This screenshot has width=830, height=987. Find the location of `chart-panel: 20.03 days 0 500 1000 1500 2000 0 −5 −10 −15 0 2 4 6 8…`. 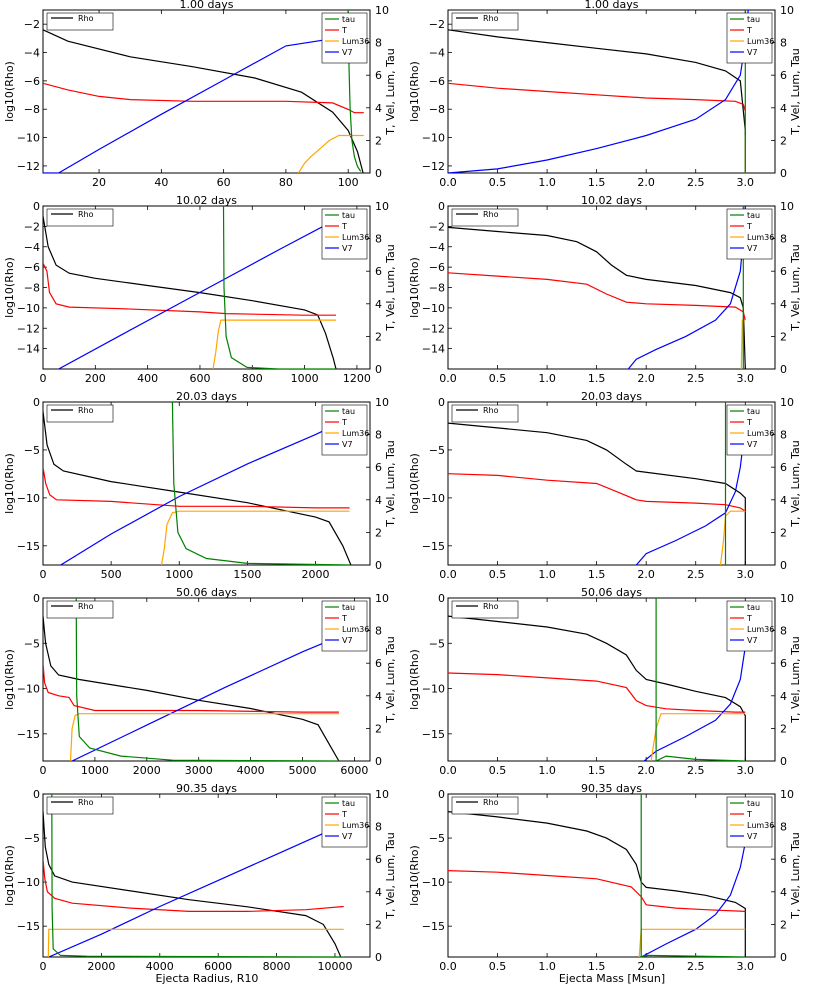

chart-panel: 20.03 days 0 500 1000 1500 2000 0 −5 −10 −15 0 2 4 6 8… is located at coordinates (200, 485).